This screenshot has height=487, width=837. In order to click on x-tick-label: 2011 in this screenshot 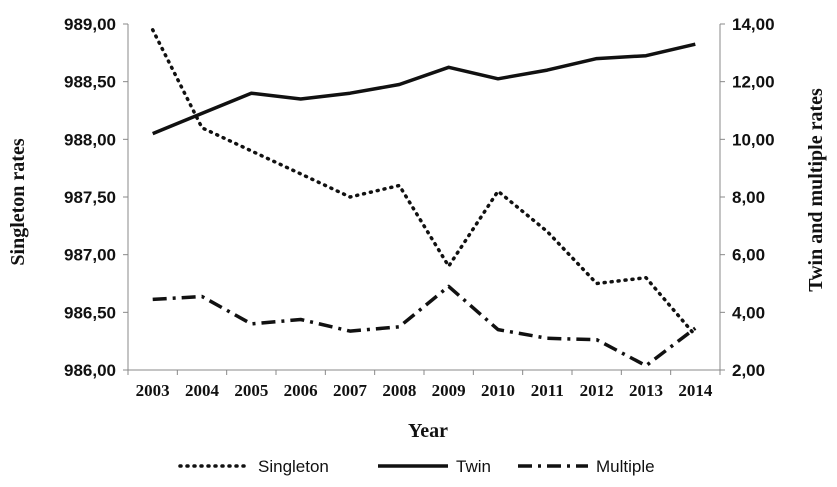, I will do `click(547, 390)`.